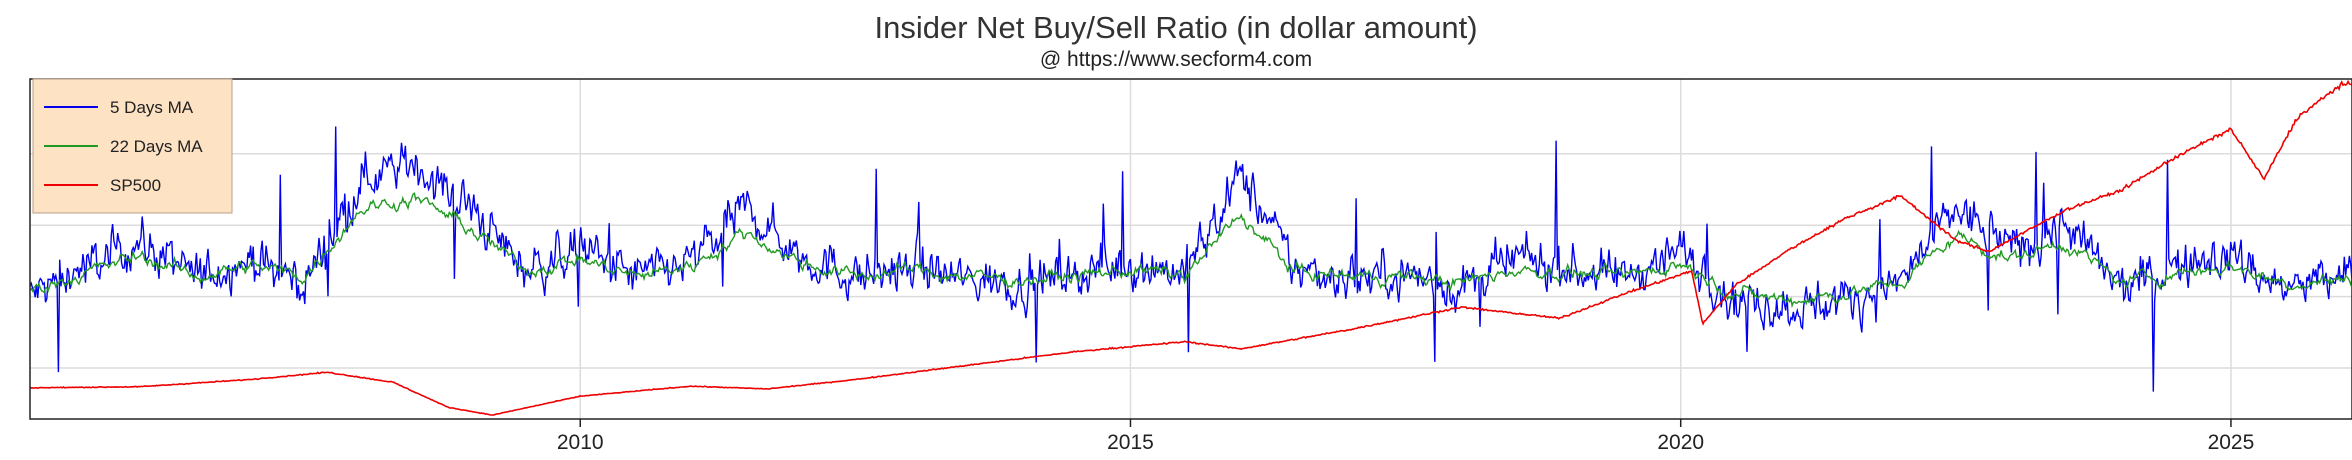 The height and width of the screenshot is (460, 2352). Describe the element at coordinates (580, 442) in the screenshot. I see `x-tick-label-0: 2010` at that location.